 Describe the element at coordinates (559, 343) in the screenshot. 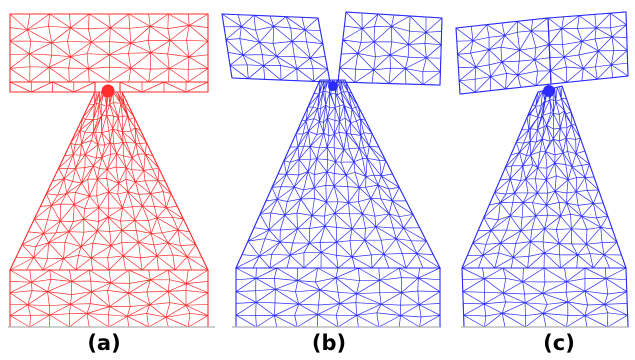

I see `panel-label-c: (c)` at that location.